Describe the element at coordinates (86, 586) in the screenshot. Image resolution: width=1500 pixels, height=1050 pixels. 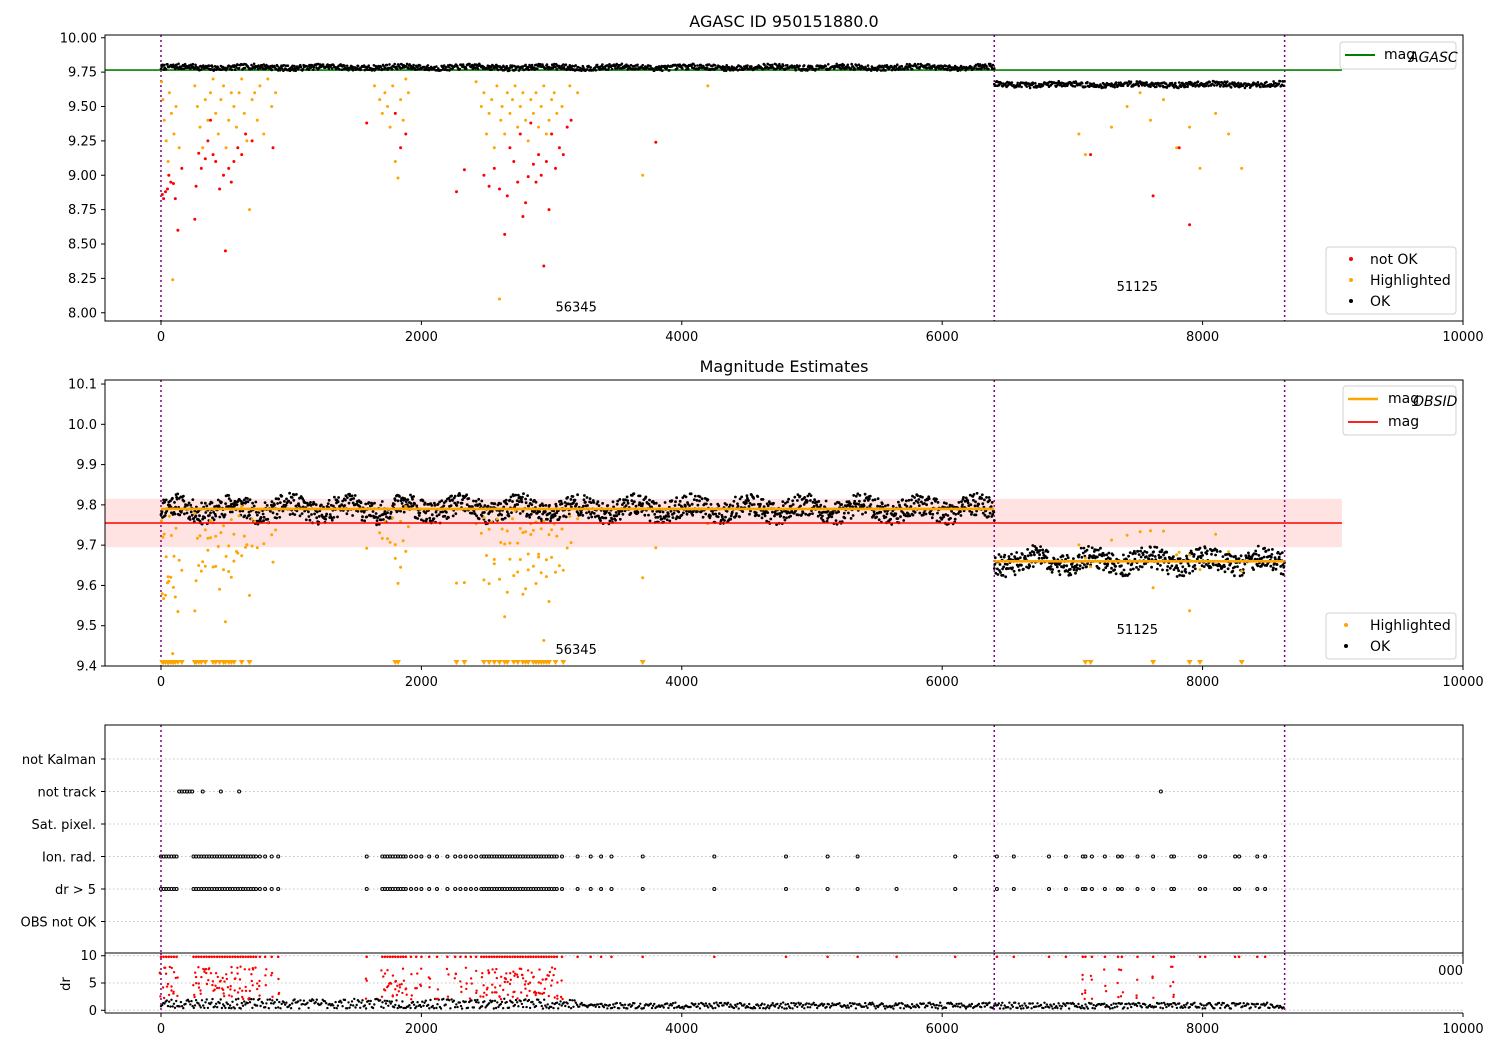
I see `y-tick-label: 9.6` at that location.